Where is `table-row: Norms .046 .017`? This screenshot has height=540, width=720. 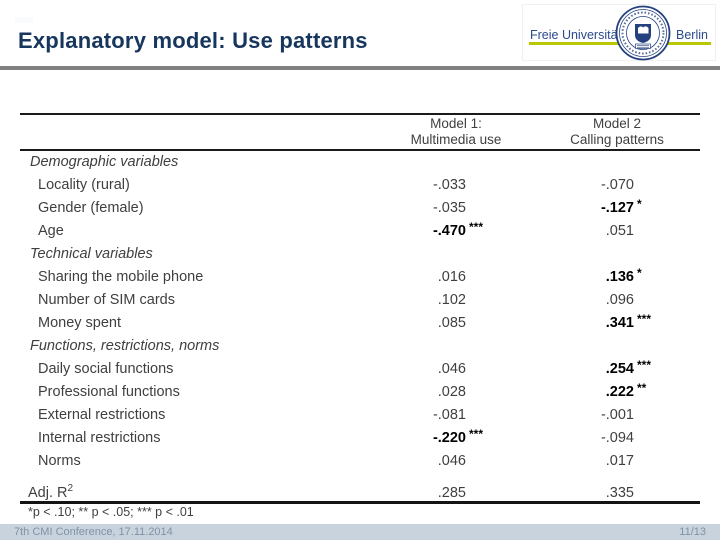 table-row: Norms .046 .017 is located at coordinates (360, 461).